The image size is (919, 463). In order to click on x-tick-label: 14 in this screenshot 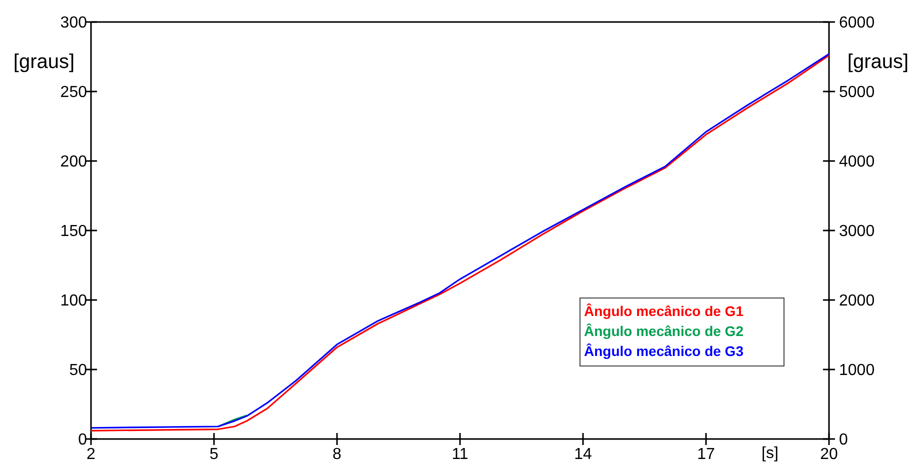, I will do `click(583, 454)`.